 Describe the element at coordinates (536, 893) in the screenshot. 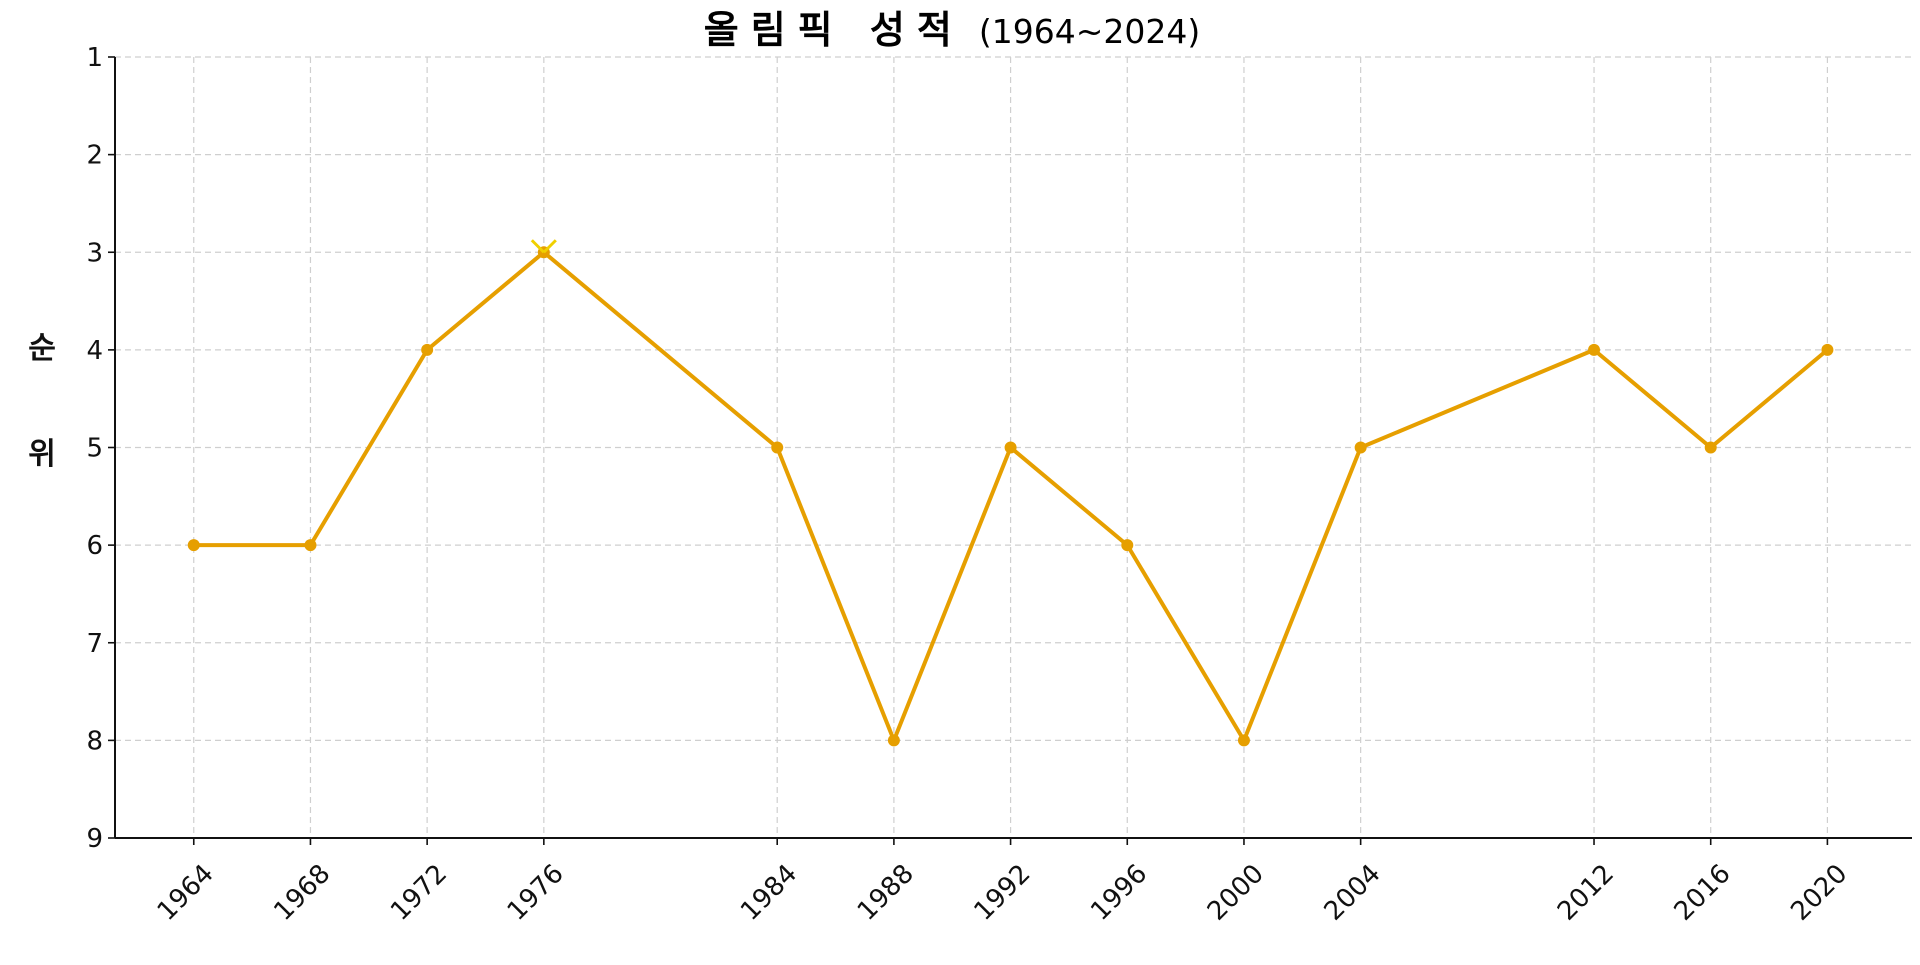

I see `x-tick-label: 1976` at that location.